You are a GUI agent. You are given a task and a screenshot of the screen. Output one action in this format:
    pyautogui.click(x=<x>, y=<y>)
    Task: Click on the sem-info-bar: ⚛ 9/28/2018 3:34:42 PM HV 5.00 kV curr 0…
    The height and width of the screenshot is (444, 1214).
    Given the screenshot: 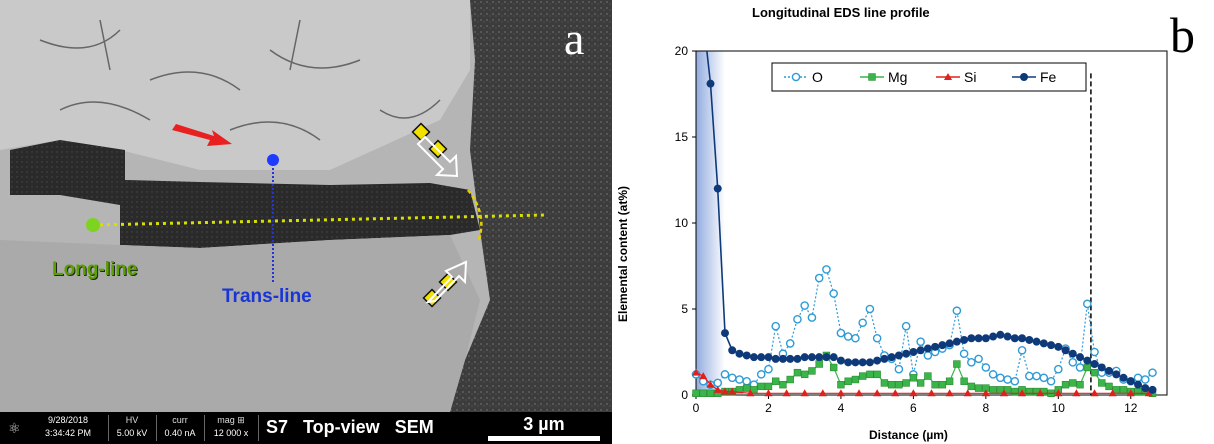 What is the action you would take?
    pyautogui.click(x=306, y=428)
    